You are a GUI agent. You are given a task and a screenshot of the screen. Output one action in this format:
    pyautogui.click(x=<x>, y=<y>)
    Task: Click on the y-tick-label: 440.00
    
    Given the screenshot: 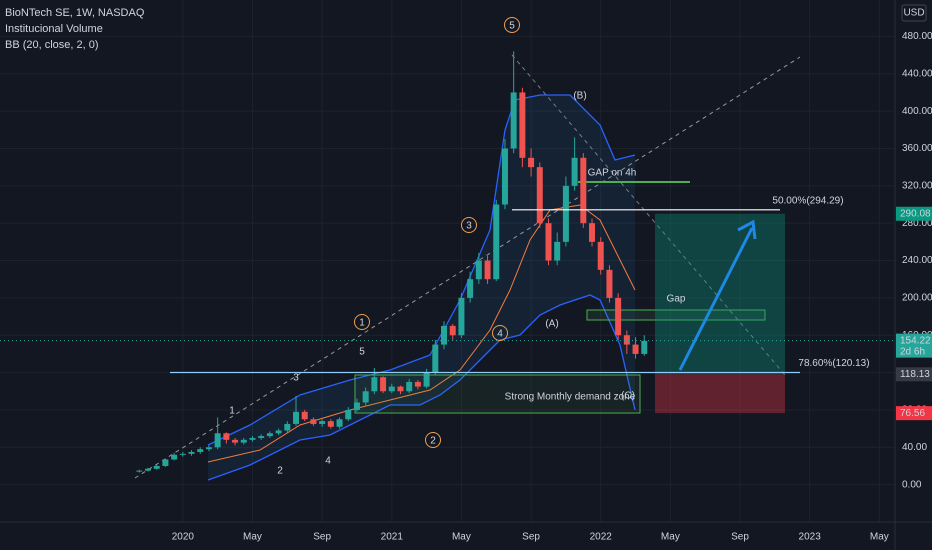 What is the action you would take?
    pyautogui.click(x=917, y=73)
    